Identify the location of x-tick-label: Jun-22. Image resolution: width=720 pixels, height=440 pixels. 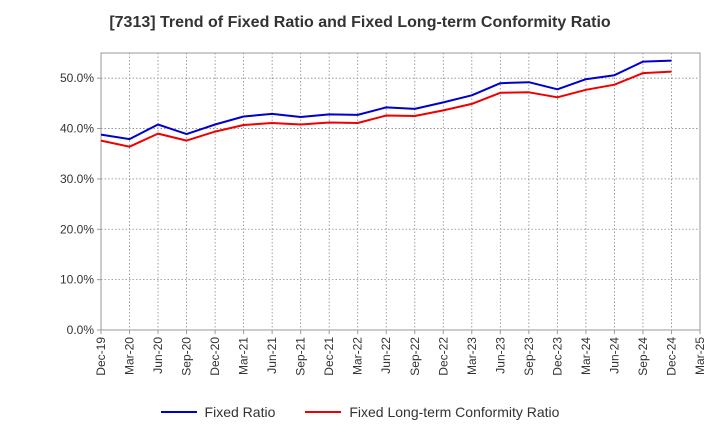
(386, 355).